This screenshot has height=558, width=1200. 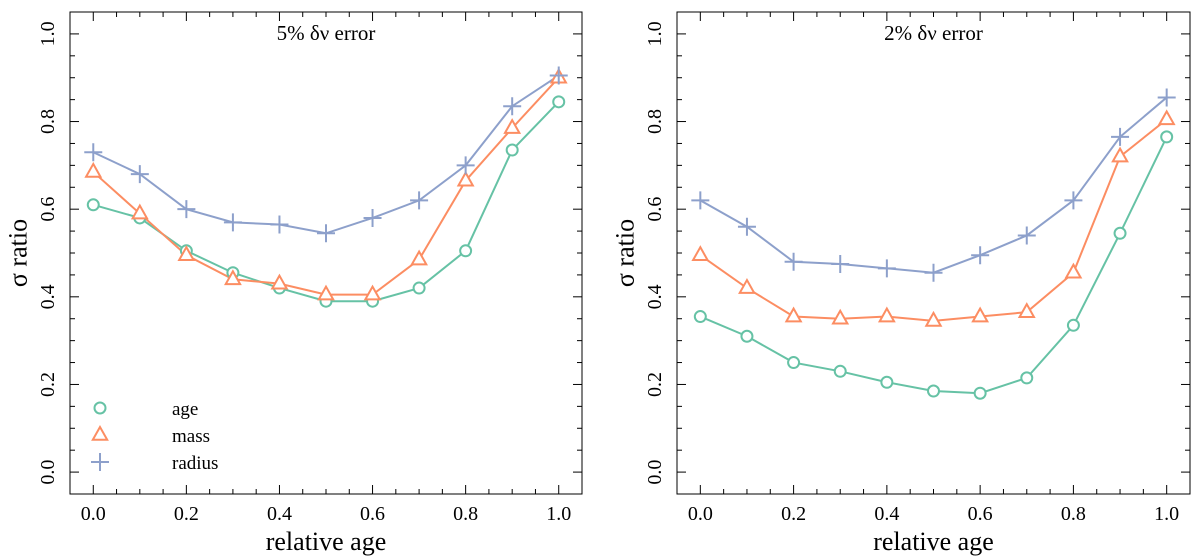 What do you see at coordinates (185, 409) in the screenshot?
I see `legend-label-age: age` at bounding box center [185, 409].